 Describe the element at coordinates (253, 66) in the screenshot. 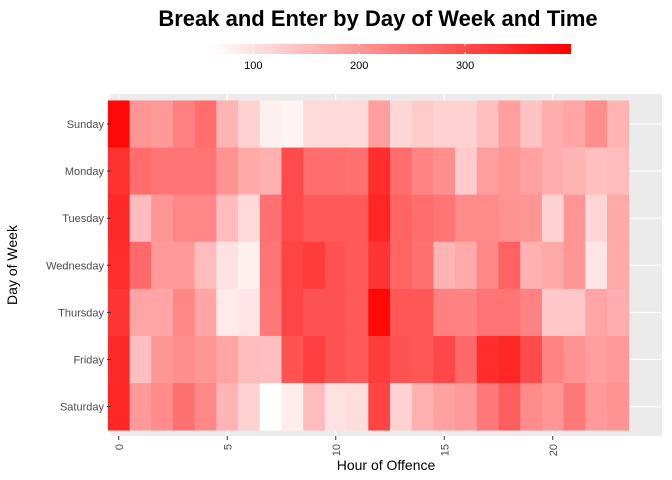

I see `legend-tick-label: 100` at that location.